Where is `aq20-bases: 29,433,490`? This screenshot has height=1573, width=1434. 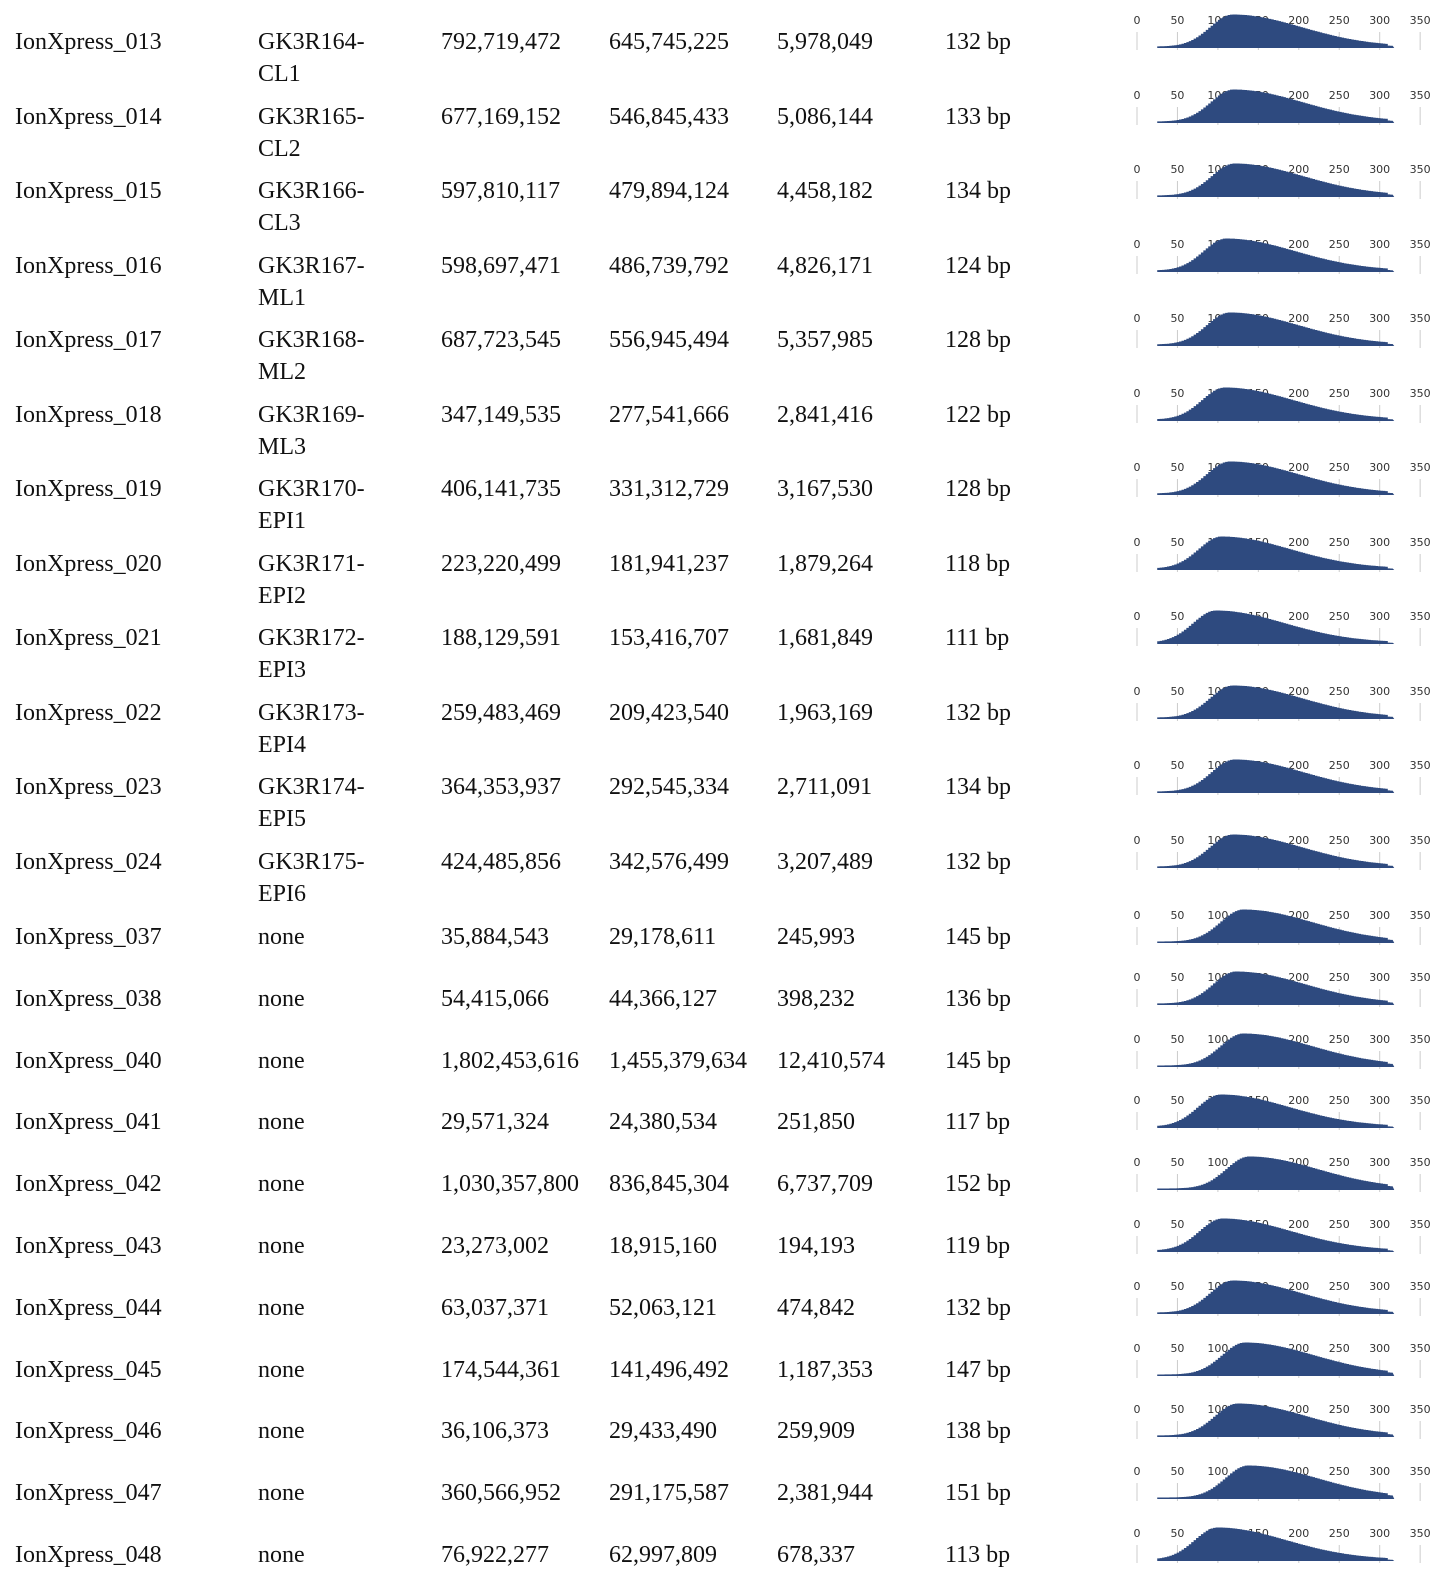
aq20-bases: 29,433,490 is located at coordinates (663, 1431).